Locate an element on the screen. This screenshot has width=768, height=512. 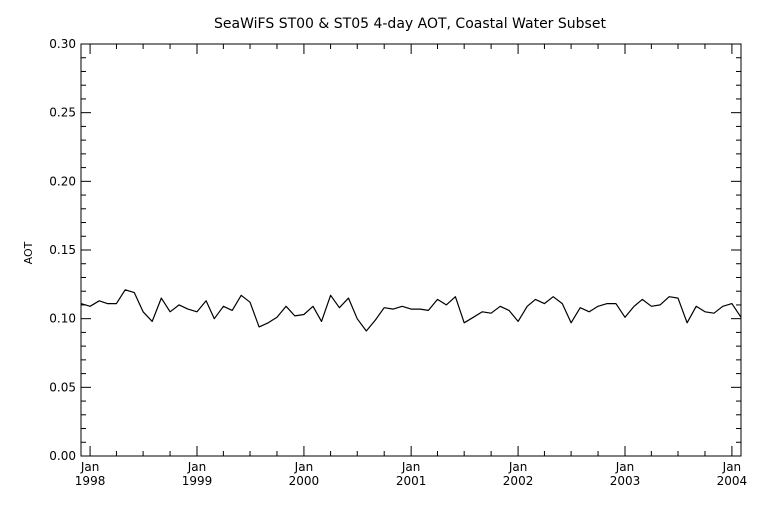
y-axis-label: AOT is located at coordinates (28, 252).